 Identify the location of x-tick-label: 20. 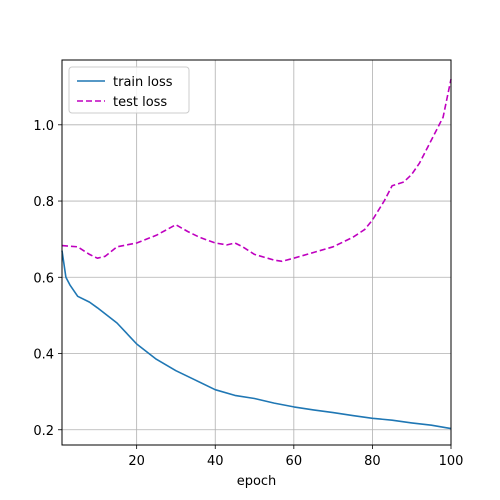
(136, 461).